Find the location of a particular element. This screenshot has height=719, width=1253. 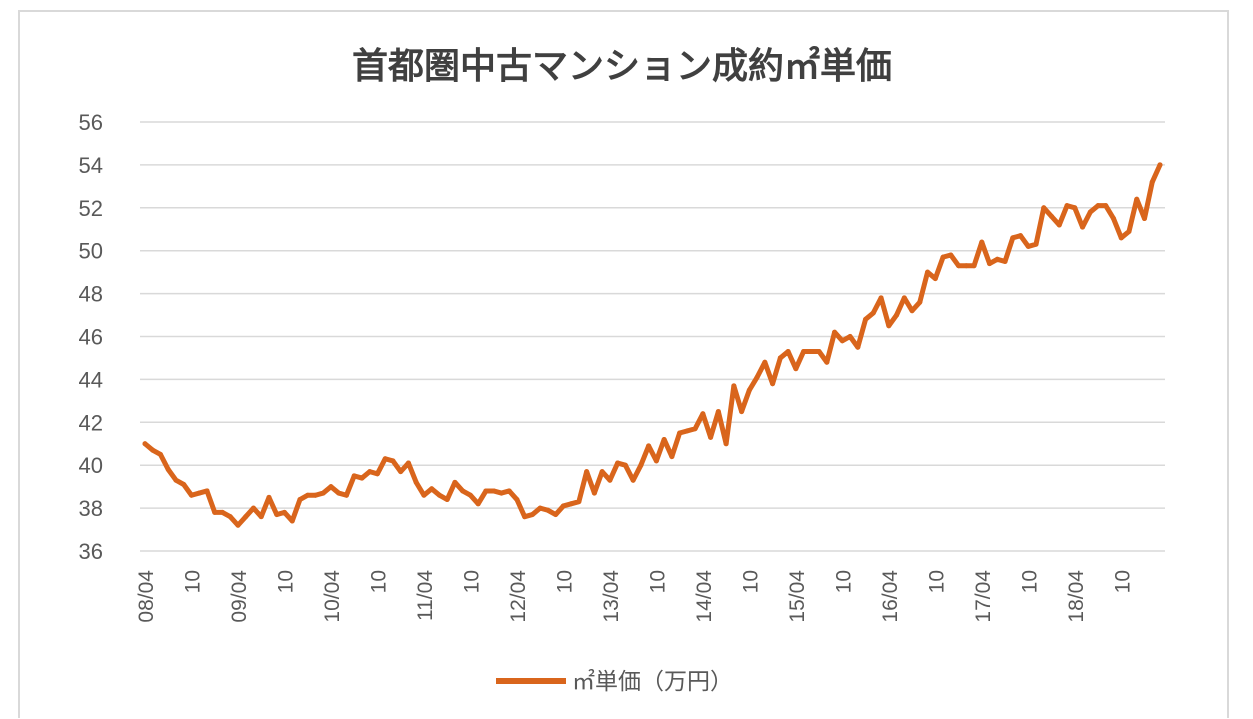

y-tick-label: 52 is located at coordinates (91, 208).